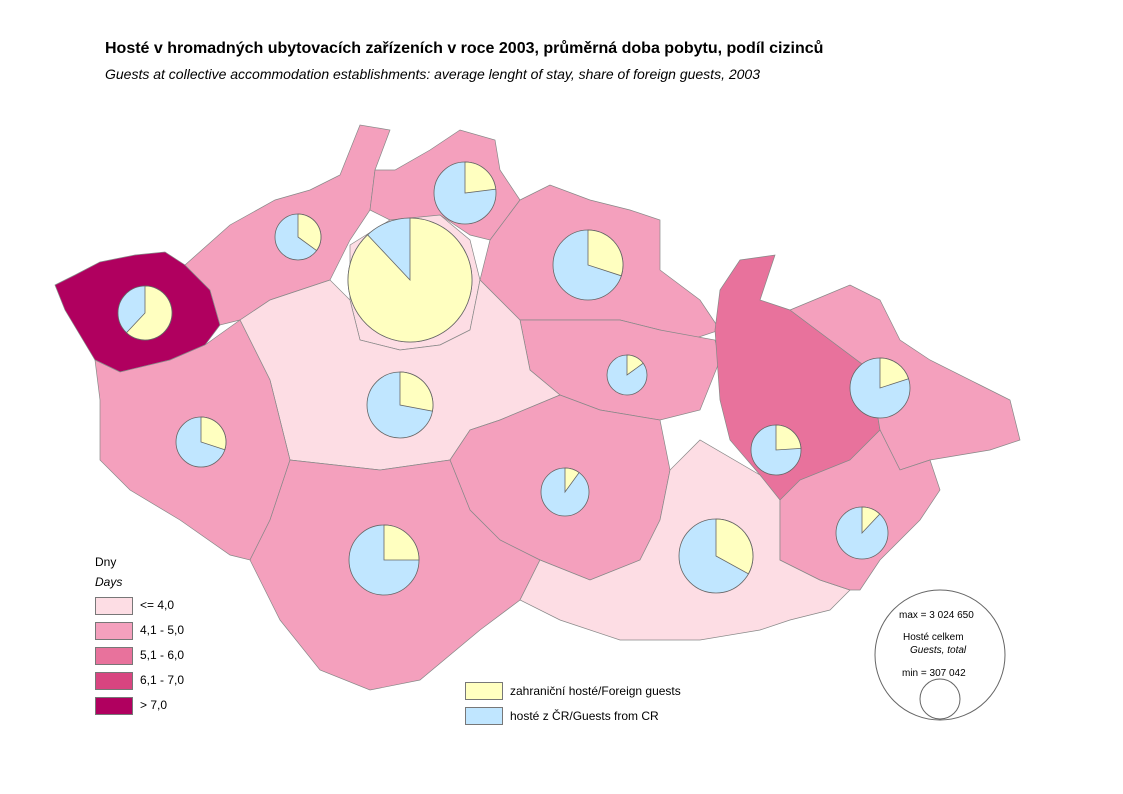  I want to click on size-legend-label: Hosté celkem, so click(933, 637).